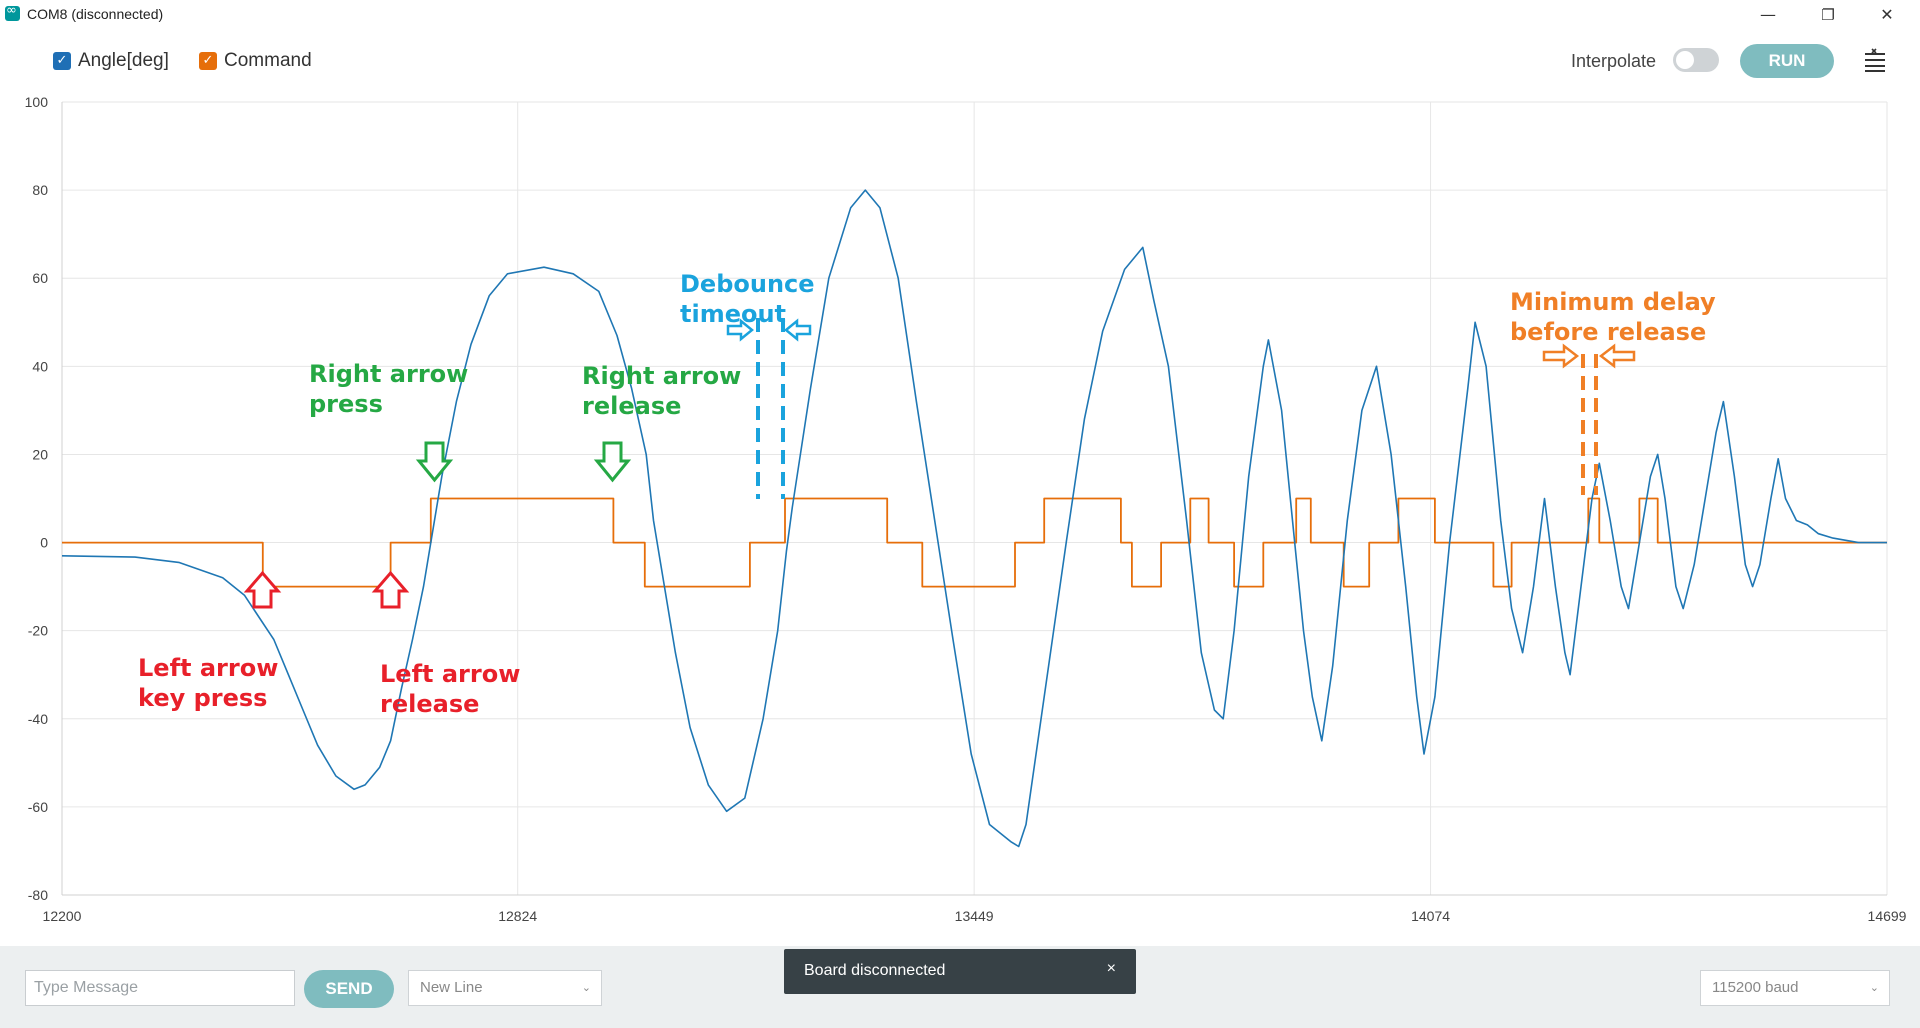 The width and height of the screenshot is (1920, 1028). I want to click on y-tick-label: -40, so click(38, 719).